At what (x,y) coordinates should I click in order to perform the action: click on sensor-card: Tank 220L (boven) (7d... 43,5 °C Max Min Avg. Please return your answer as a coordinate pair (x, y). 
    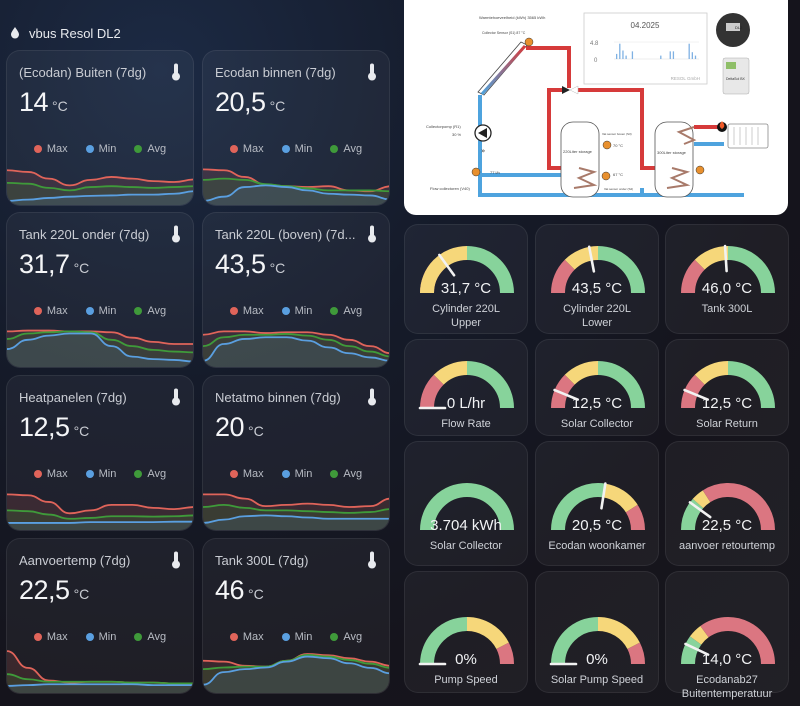
    Looking at the image, I should click on (296, 290).